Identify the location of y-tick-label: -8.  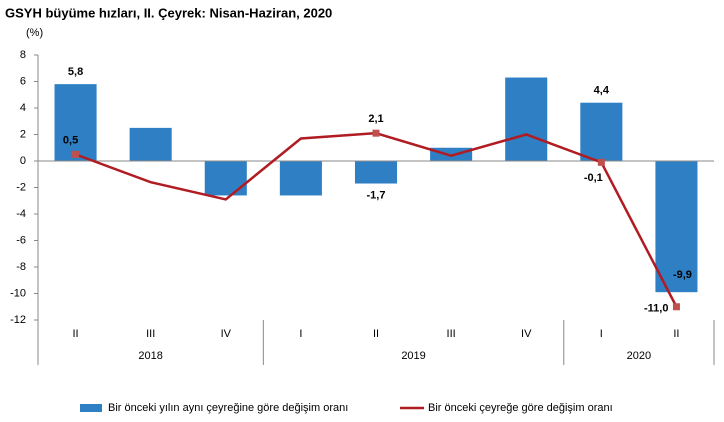
(21, 267).